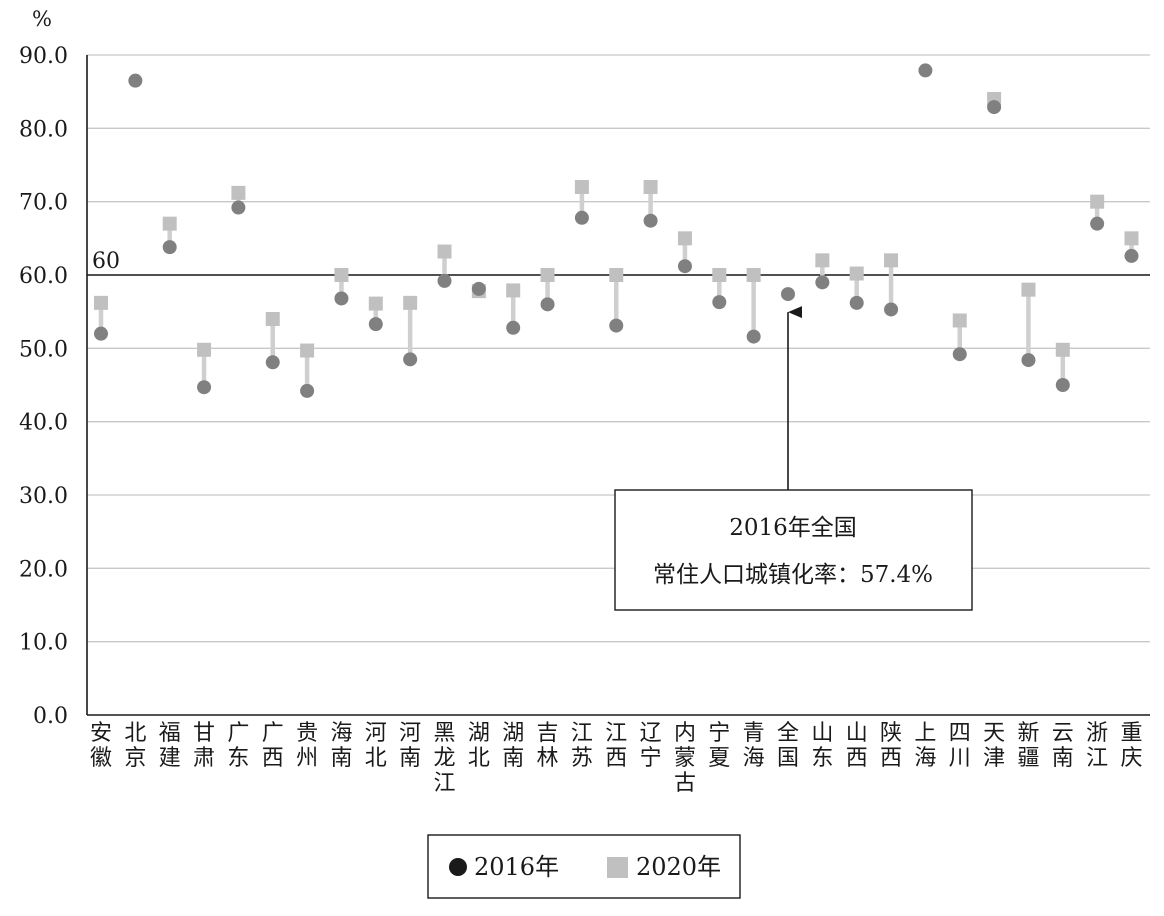 The image size is (1164, 916). Describe the element at coordinates (793, 528) in the screenshot. I see `annotation-line-1: 2016年全国` at that location.